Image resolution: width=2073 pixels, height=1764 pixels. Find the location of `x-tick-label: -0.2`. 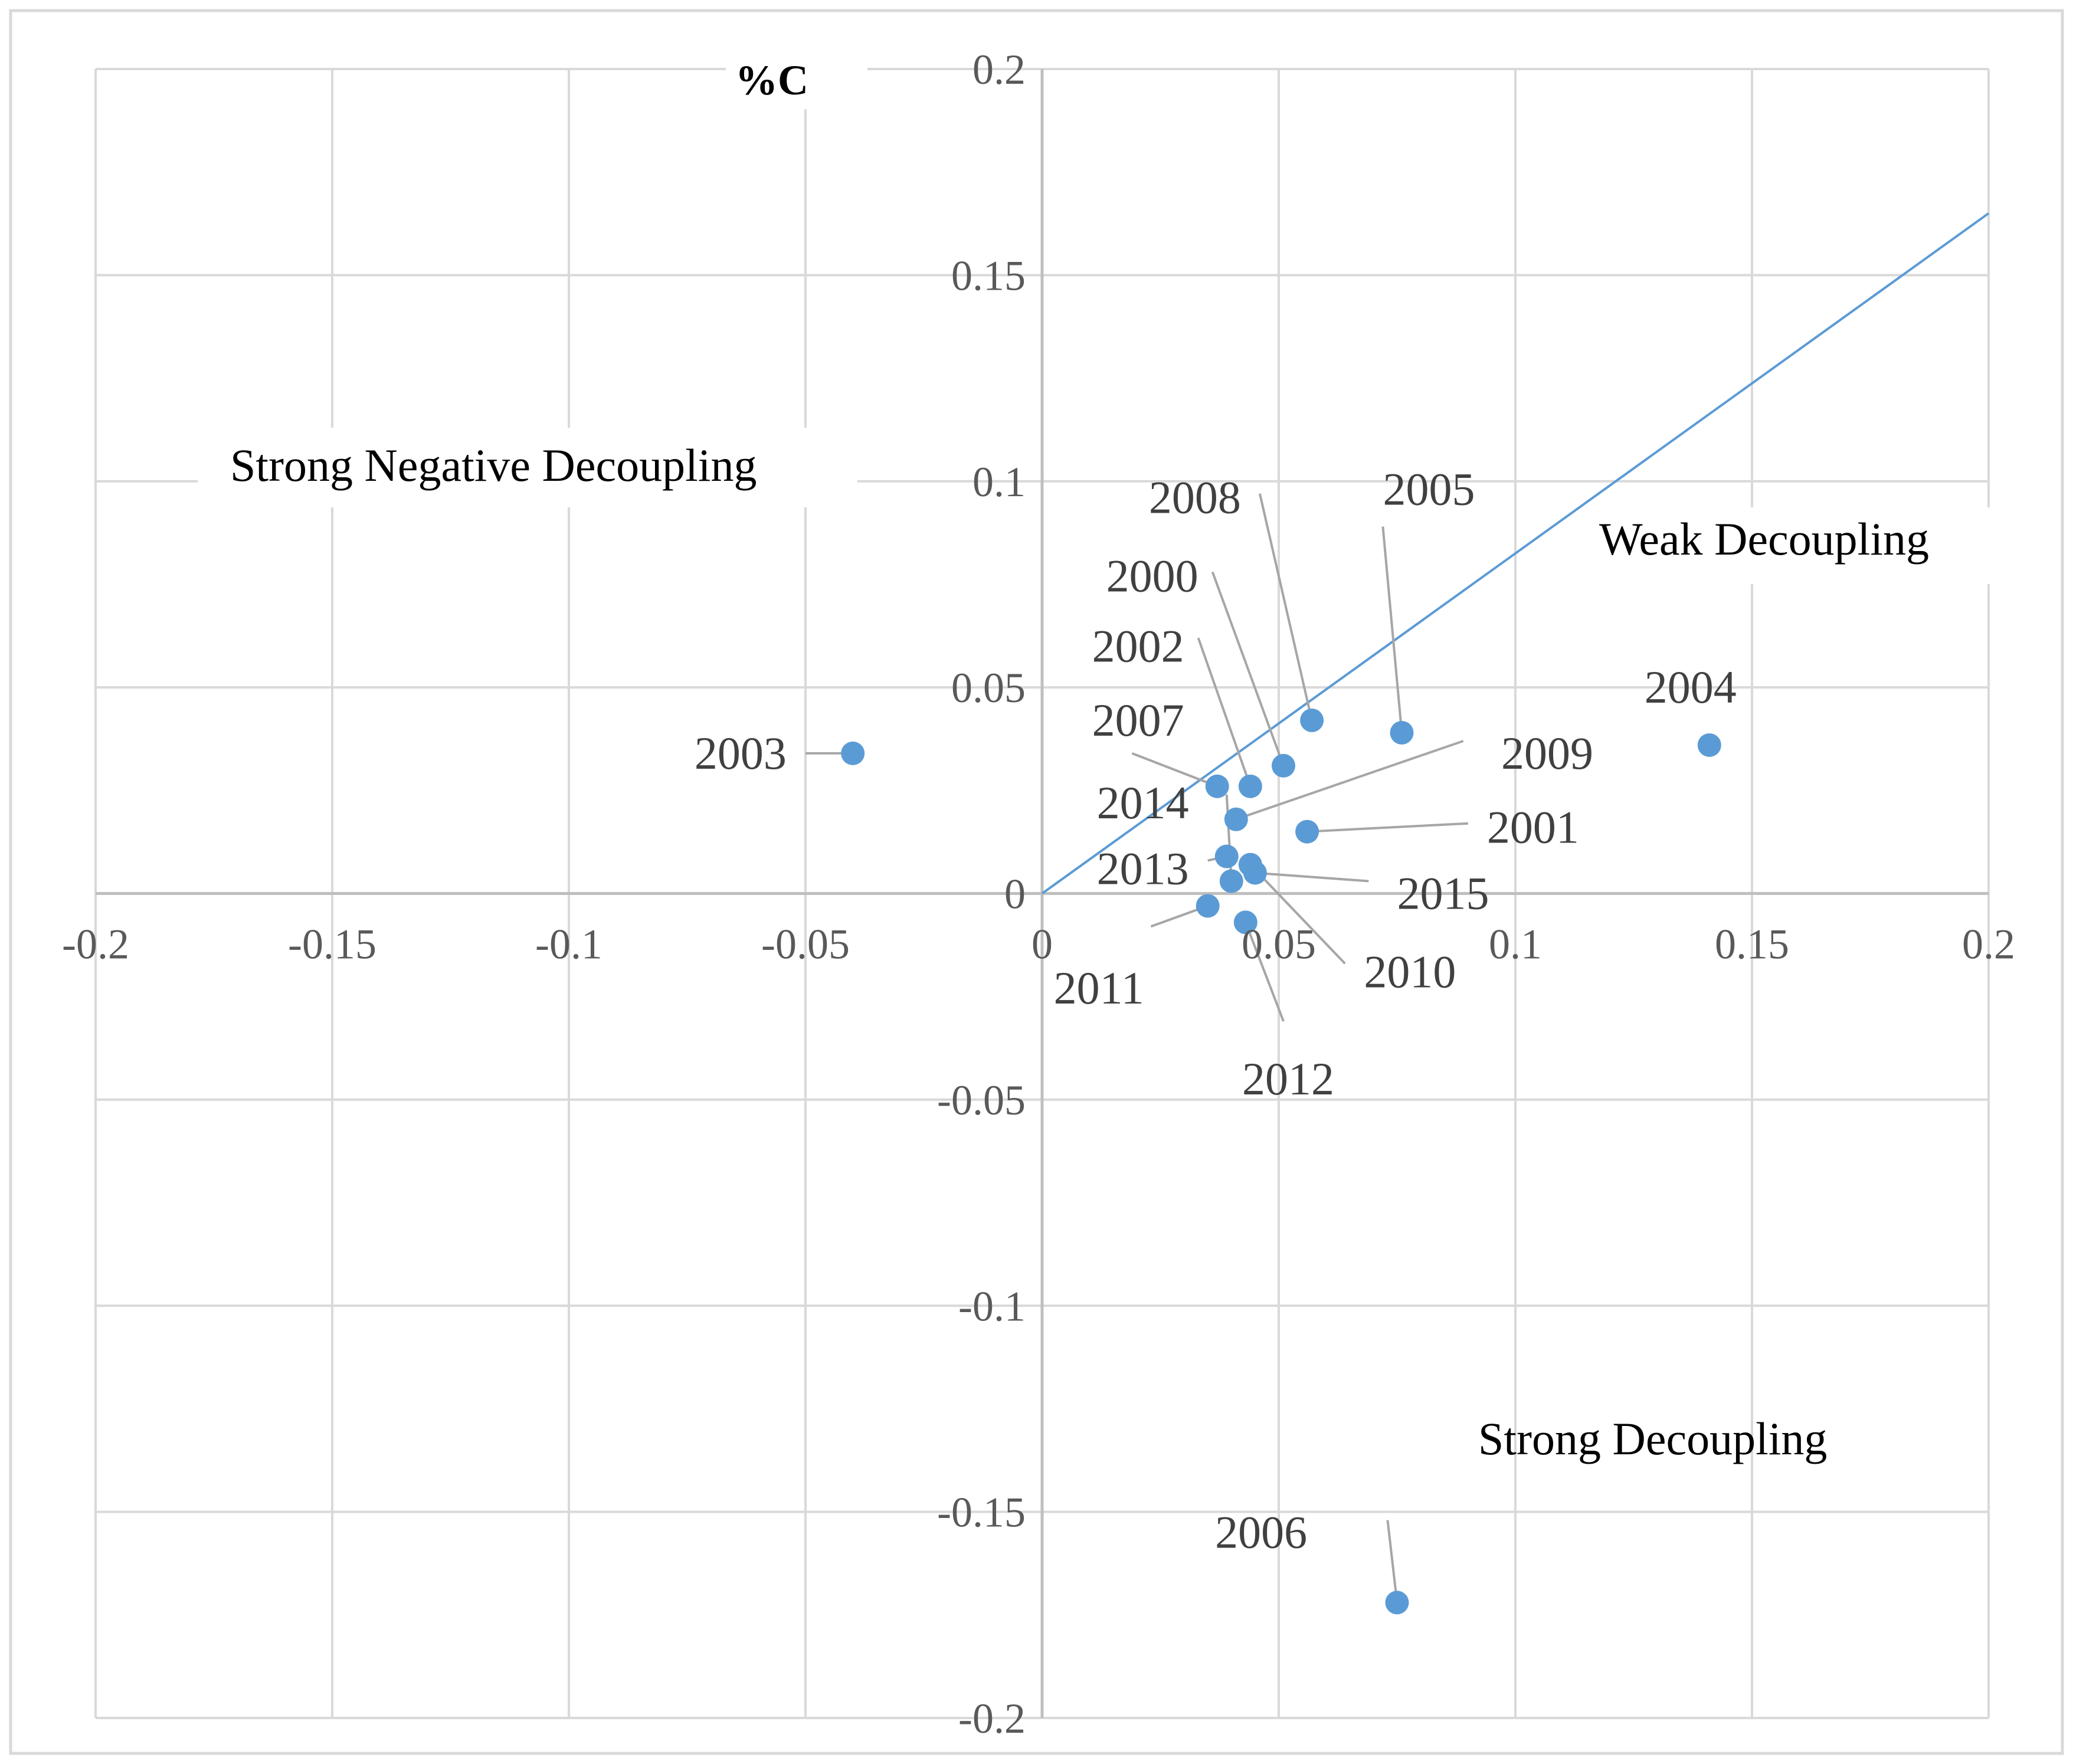

x-tick-label: -0.2 is located at coordinates (95, 944).